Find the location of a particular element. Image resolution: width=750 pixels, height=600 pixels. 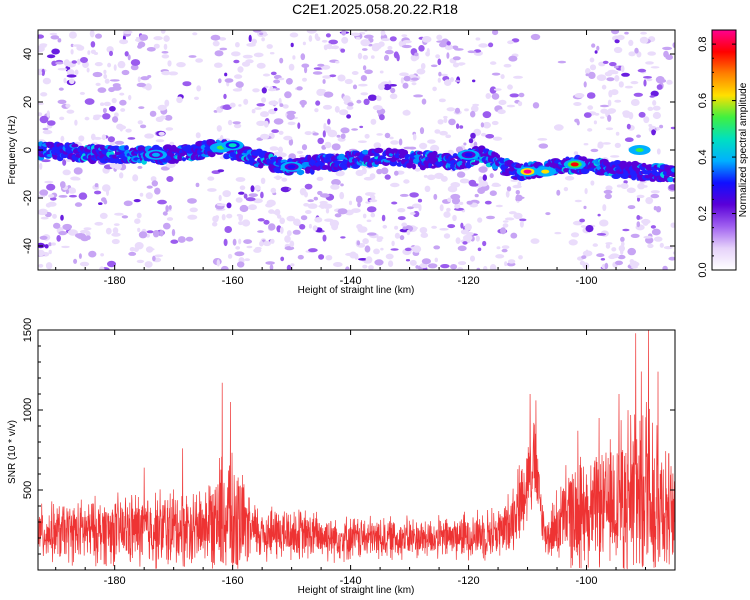

x-tick-label: -100 is located at coordinates (587, 281).